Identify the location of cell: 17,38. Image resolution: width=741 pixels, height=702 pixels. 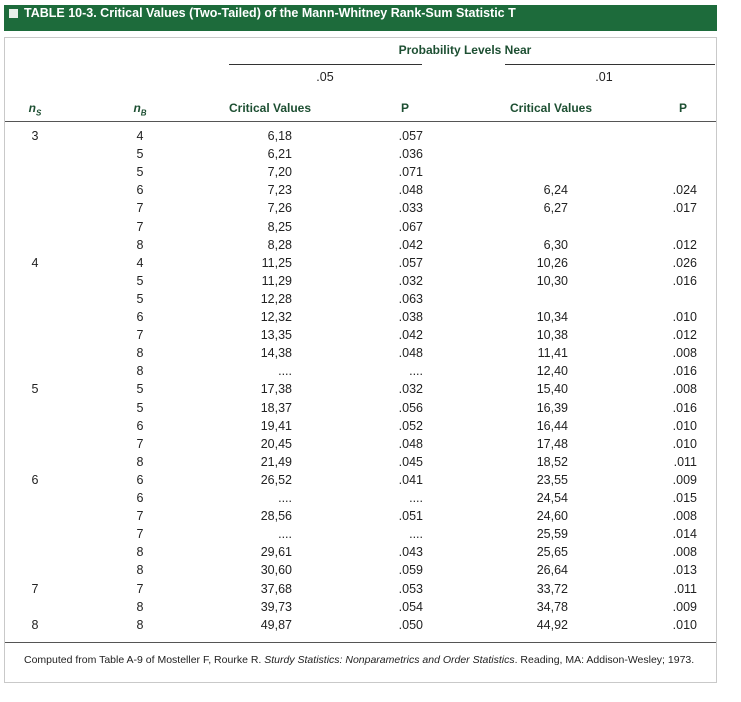
(276, 389).